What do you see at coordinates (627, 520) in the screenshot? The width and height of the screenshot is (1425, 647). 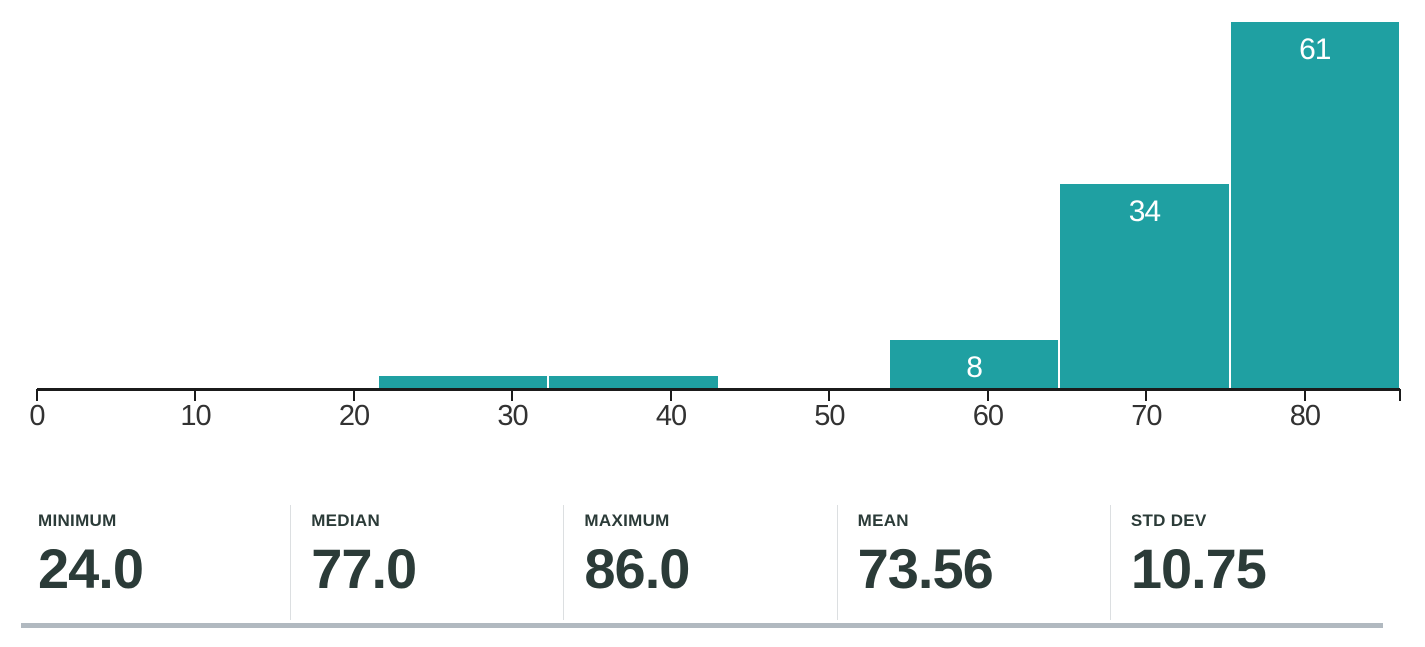 I see `stat-label: MAXIMUM` at bounding box center [627, 520].